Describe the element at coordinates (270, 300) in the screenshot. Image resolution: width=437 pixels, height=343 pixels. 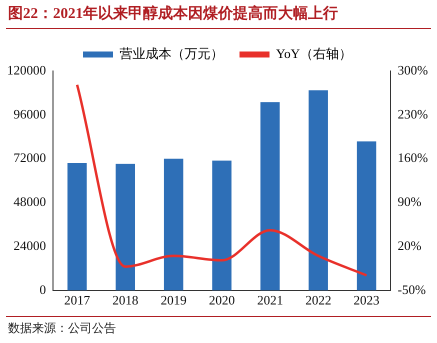
I see `x-tick-label: 2021` at that location.